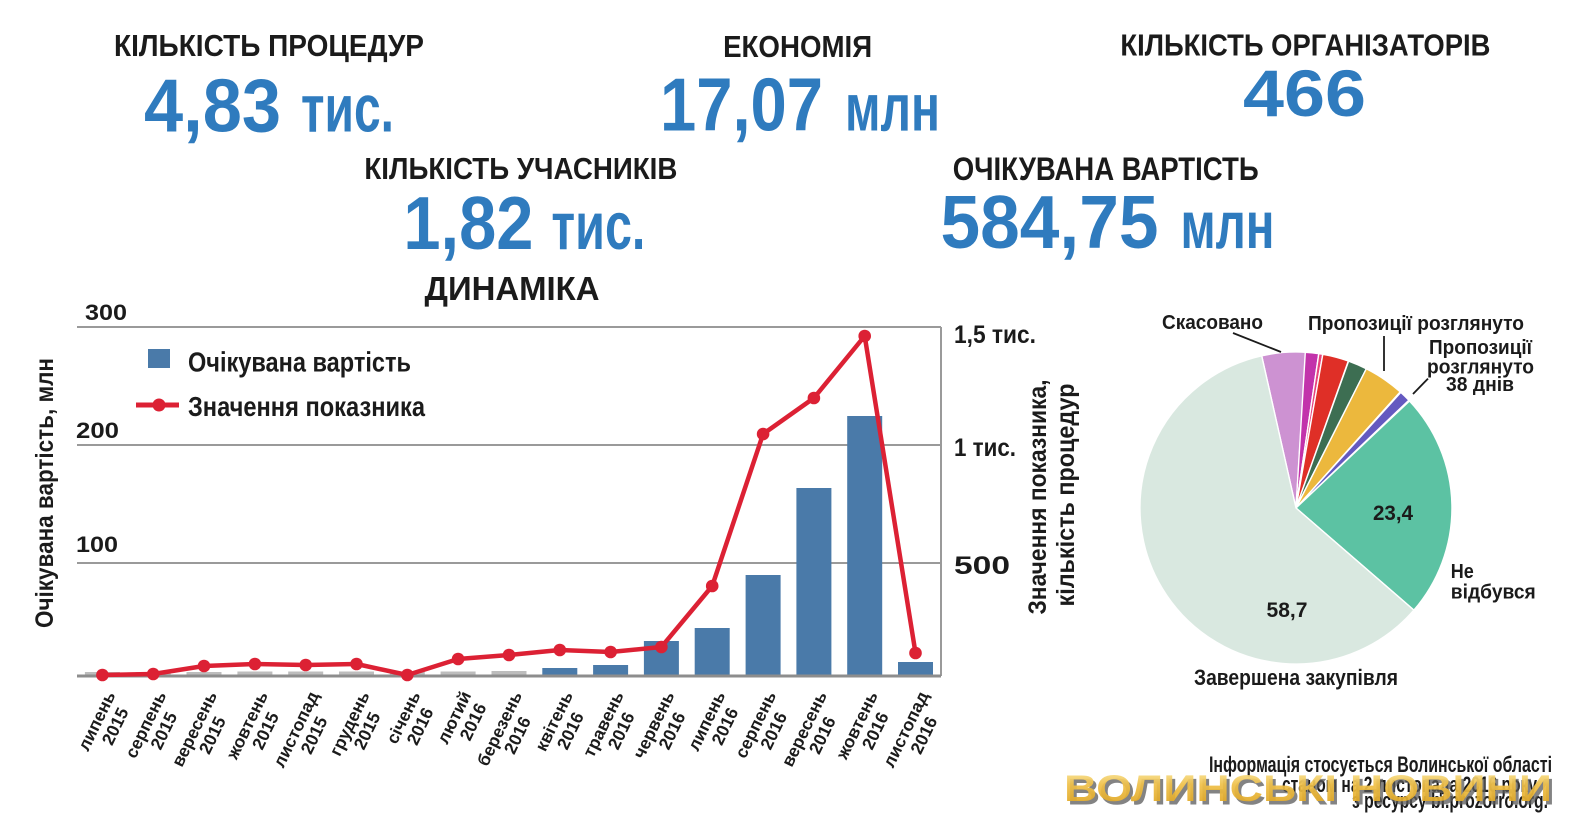 This screenshot has width=1594, height=829. I want to click on svg-text: 100, so click(97, 544).